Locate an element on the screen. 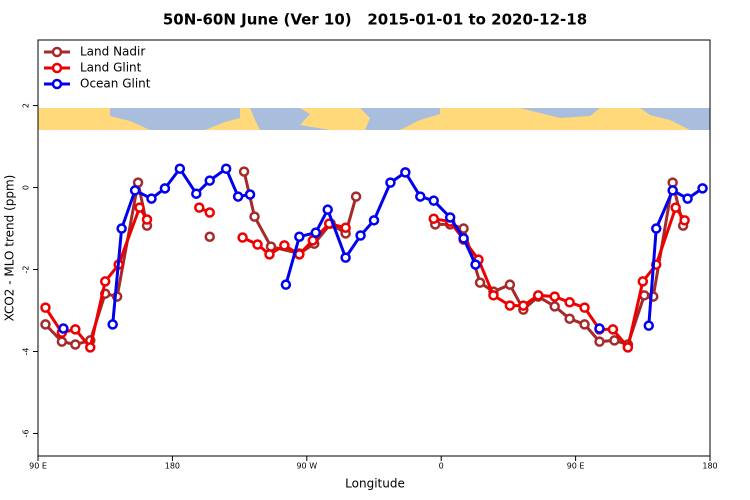 The image size is (750, 500). legend-label: Ocean Glint is located at coordinates (115, 84).